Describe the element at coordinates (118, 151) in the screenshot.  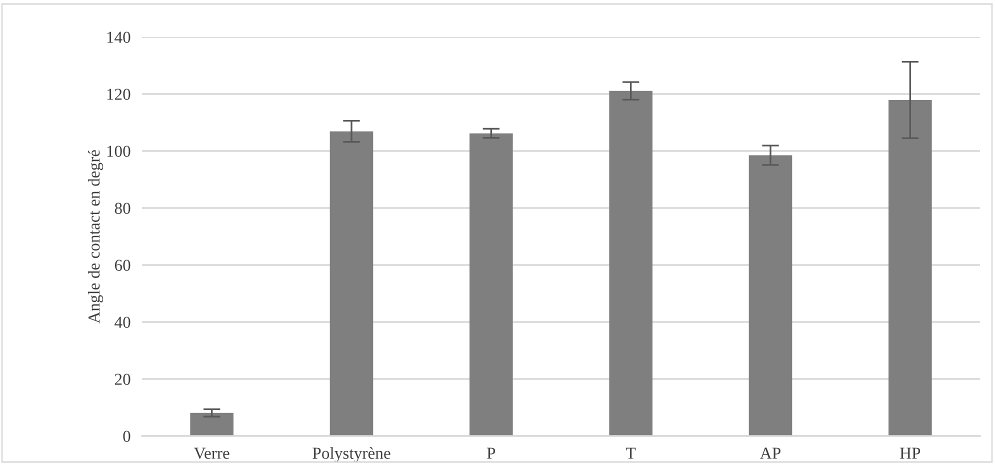
I see `y-tick-label: 100` at that location.